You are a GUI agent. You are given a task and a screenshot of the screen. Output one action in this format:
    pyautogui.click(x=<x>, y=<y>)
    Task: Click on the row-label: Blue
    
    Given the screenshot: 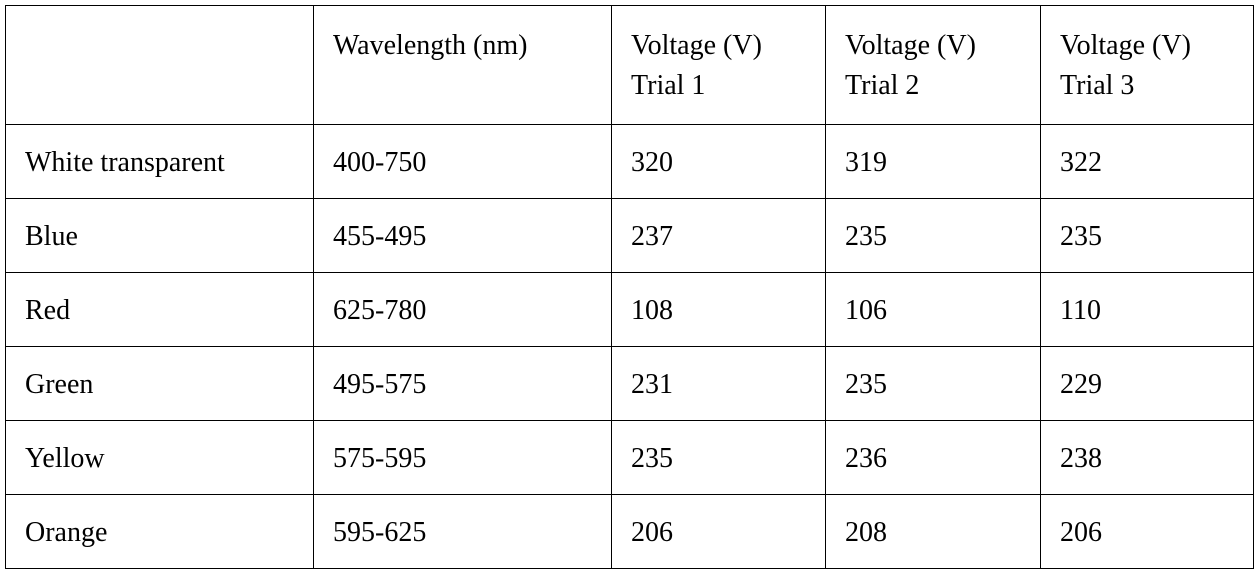 What is the action you would take?
    pyautogui.click(x=159, y=235)
    